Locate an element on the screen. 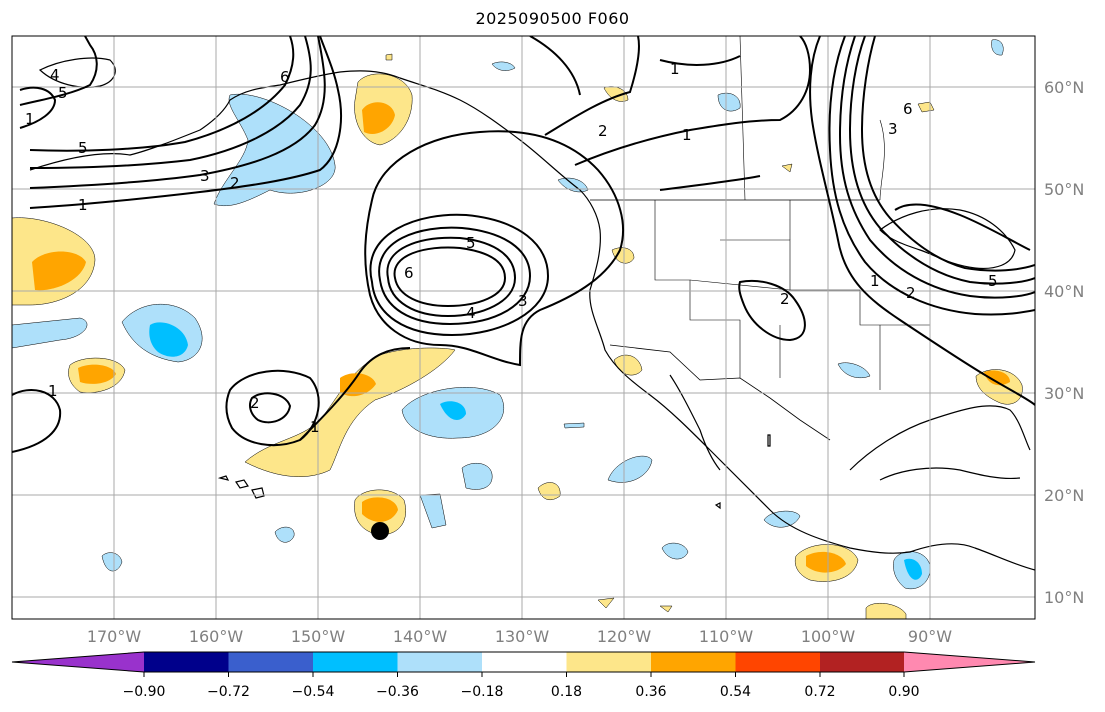 The width and height of the screenshot is (1105, 712). contour-label: 4 is located at coordinates (471, 313).